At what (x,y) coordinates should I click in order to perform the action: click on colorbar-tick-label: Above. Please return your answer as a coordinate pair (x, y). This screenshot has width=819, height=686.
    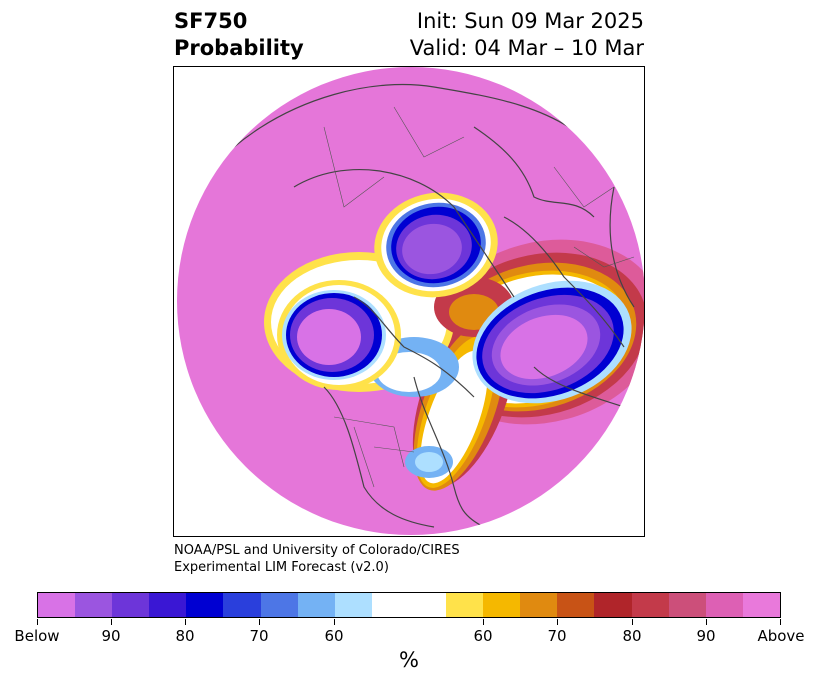
    Looking at the image, I should click on (781, 636).